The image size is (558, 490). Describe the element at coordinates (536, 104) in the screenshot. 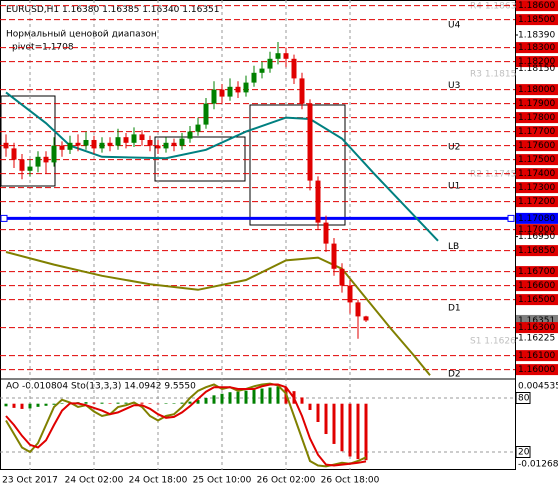

I see `y-tick-label: 1.17900` at that location.